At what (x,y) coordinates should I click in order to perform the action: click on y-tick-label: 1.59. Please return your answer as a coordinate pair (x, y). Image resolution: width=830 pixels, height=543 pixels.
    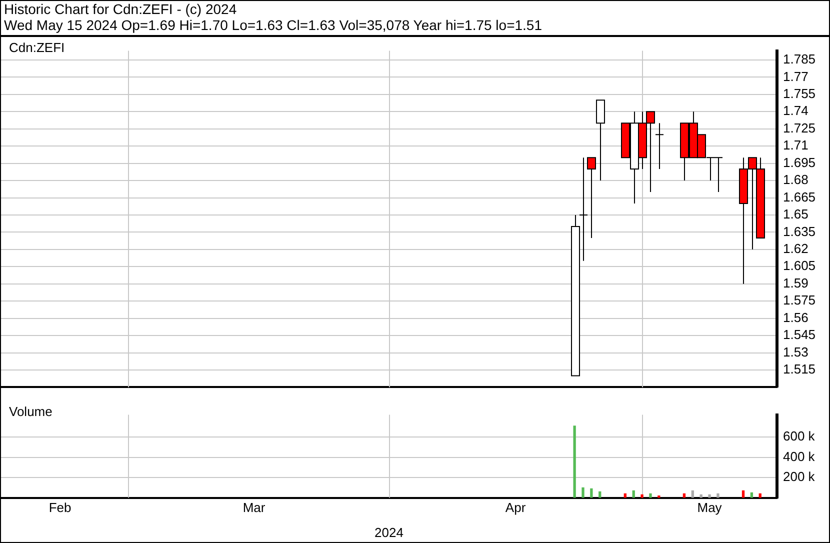
    Looking at the image, I should click on (795, 282).